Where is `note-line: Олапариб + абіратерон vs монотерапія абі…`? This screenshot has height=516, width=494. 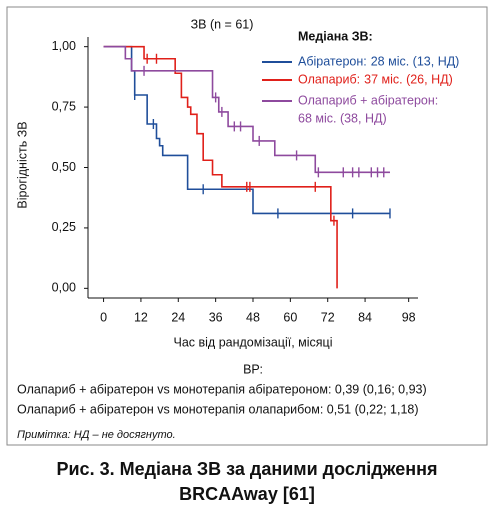
note-line: Олапариб + абіратерон vs монотерапія абі… is located at coordinates (222, 389).